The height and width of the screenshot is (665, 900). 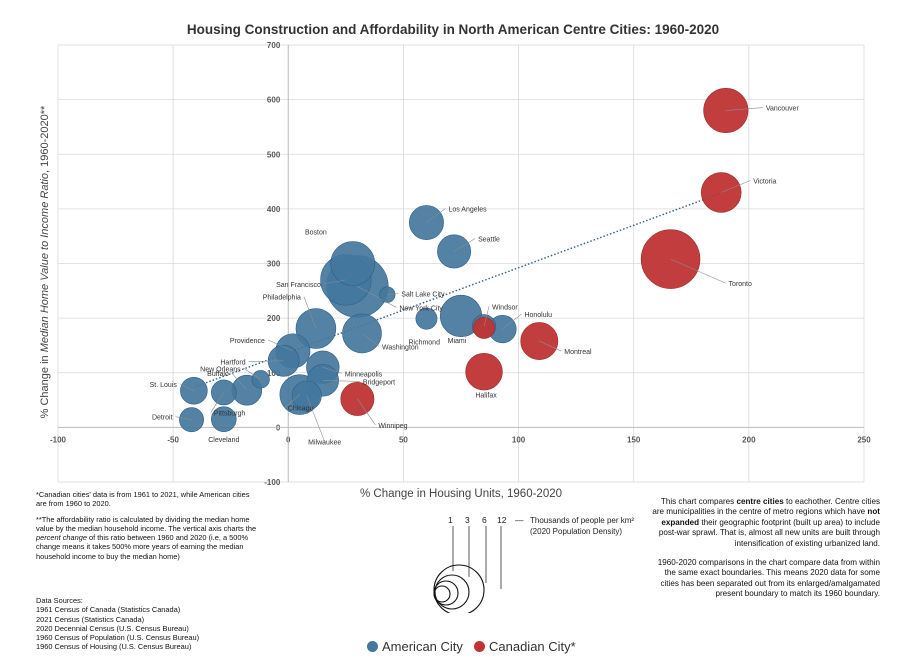 What do you see at coordinates (484, 371) in the screenshot?
I see `bubble-halifax` at bounding box center [484, 371].